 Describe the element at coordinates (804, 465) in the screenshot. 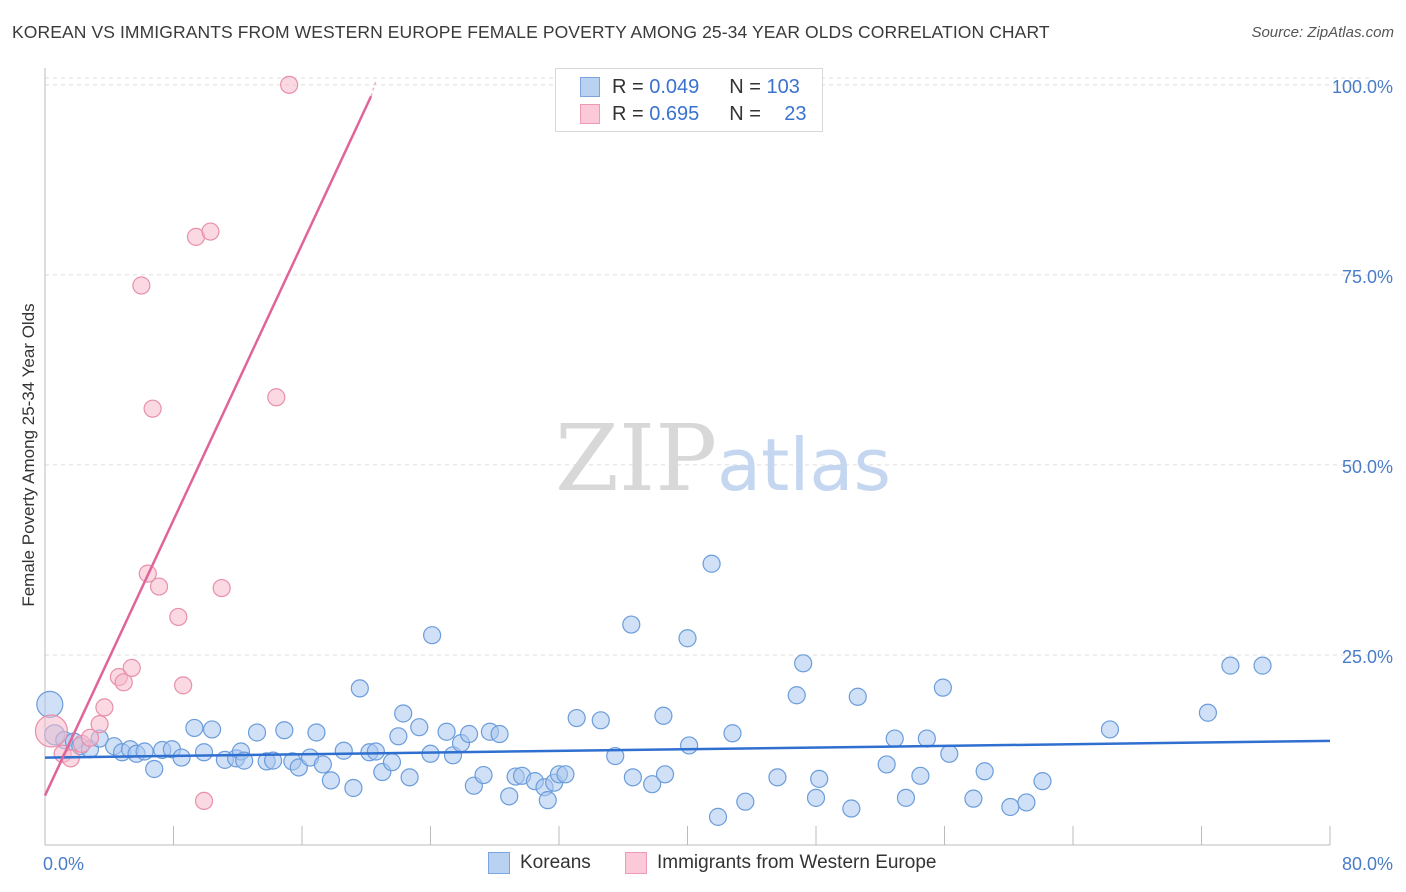

I see `watermark-atlas: atlas` at that location.